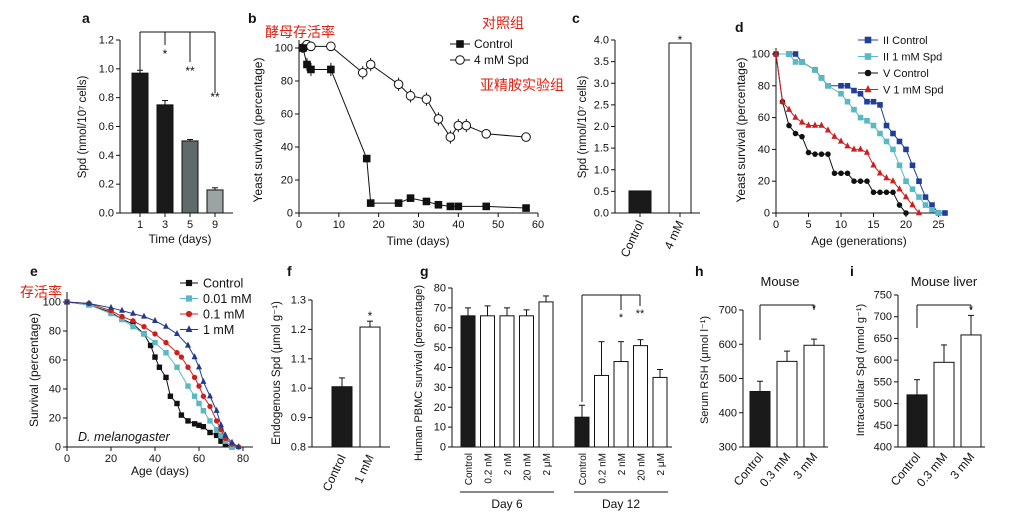 The image size is (1024, 522). Describe the element at coordinates (913, 91) in the screenshot. I see `panel-d-legend-label-v-spd: V 1 mM Spd` at that location.